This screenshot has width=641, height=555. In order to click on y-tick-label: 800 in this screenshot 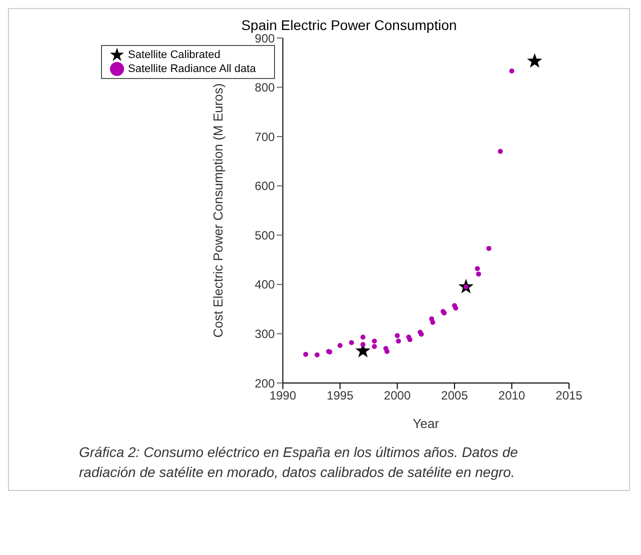, I will do `click(265, 87)`.